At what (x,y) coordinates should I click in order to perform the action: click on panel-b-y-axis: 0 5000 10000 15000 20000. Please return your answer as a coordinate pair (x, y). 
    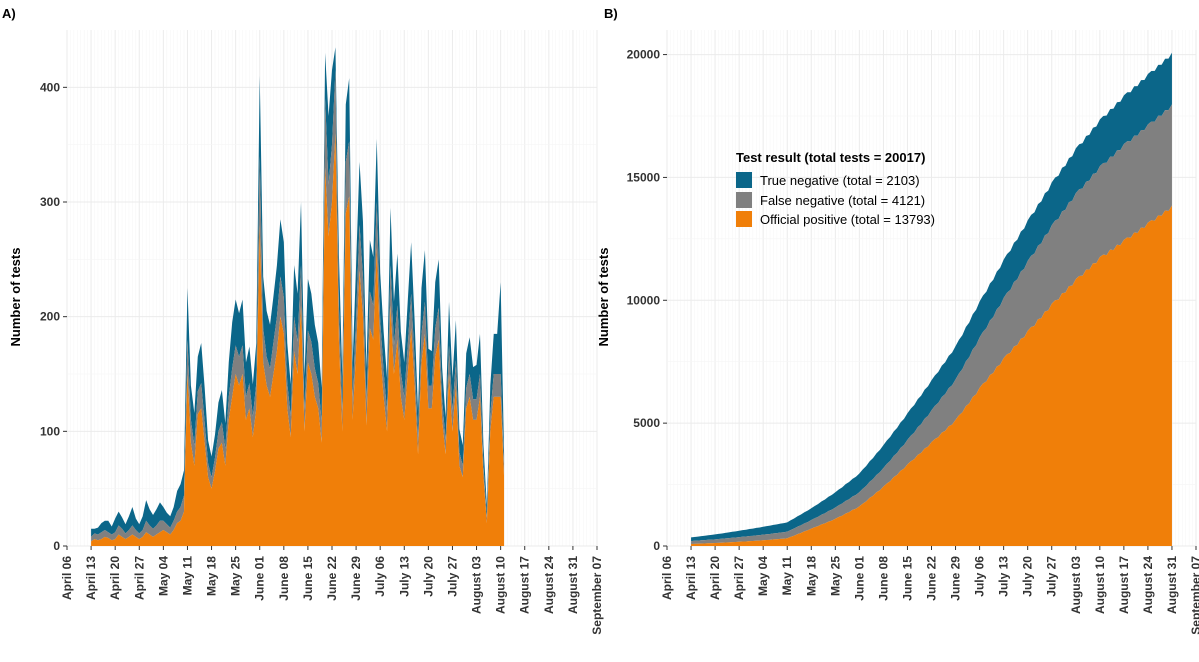
    Looking at the image, I should click on (647, 300).